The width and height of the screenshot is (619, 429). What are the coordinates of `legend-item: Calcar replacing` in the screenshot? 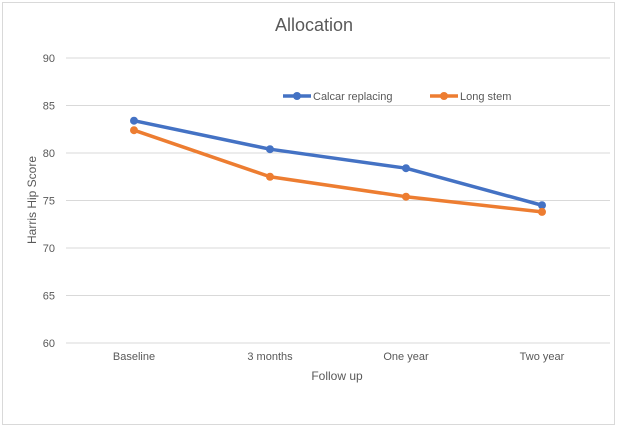 It's located at (337, 97).